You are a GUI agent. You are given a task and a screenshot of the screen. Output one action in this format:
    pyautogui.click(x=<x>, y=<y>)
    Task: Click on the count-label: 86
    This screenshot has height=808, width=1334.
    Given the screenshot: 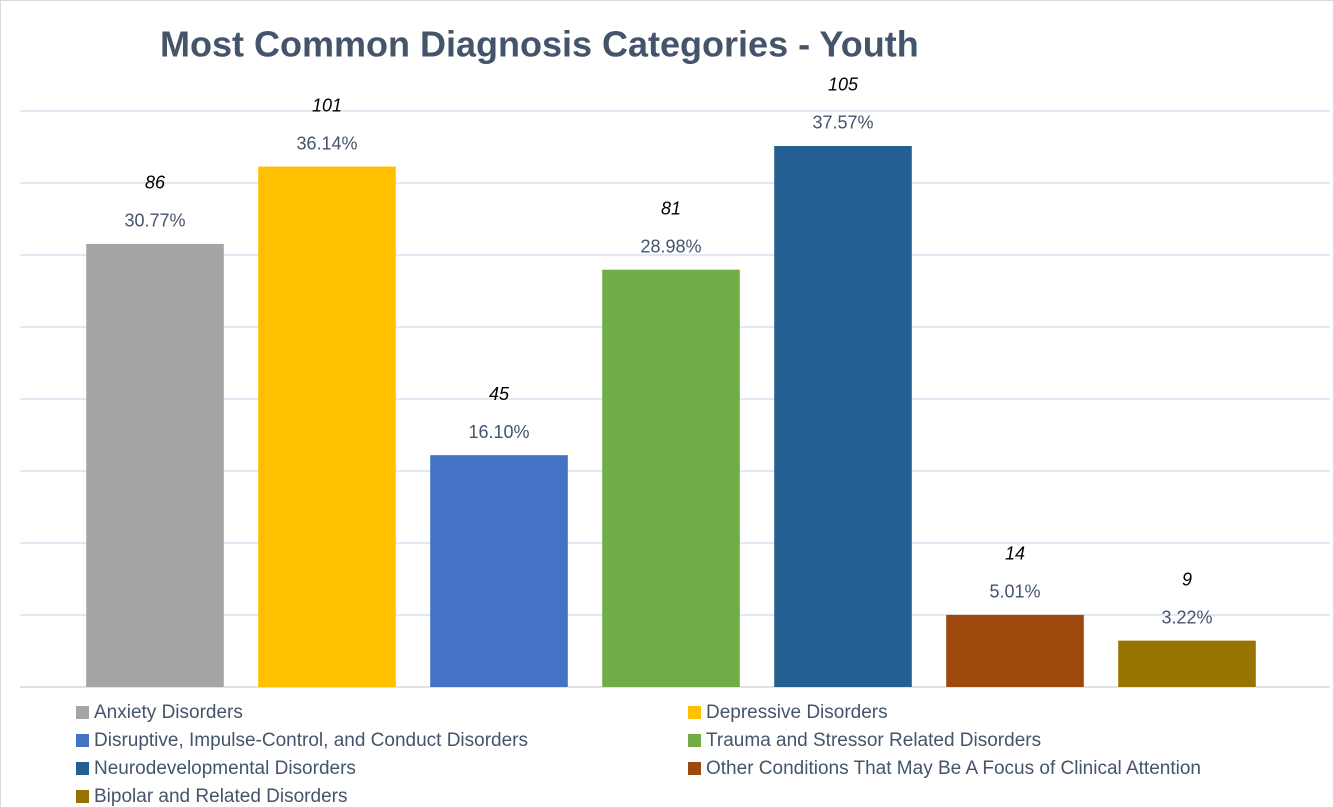 What is the action you would take?
    pyautogui.click(x=155, y=183)
    